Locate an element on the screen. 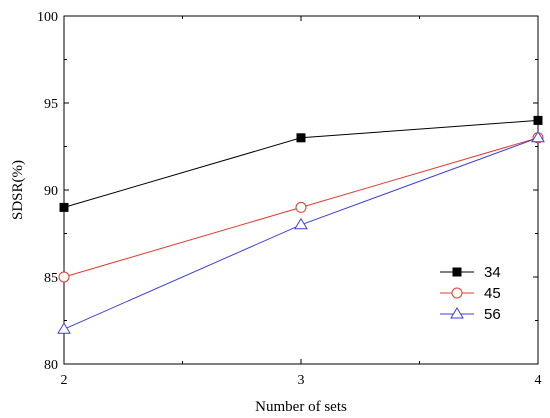 Image resolution: width=550 pixels, height=418 pixels. x-tick-label: 4 is located at coordinates (538, 380).